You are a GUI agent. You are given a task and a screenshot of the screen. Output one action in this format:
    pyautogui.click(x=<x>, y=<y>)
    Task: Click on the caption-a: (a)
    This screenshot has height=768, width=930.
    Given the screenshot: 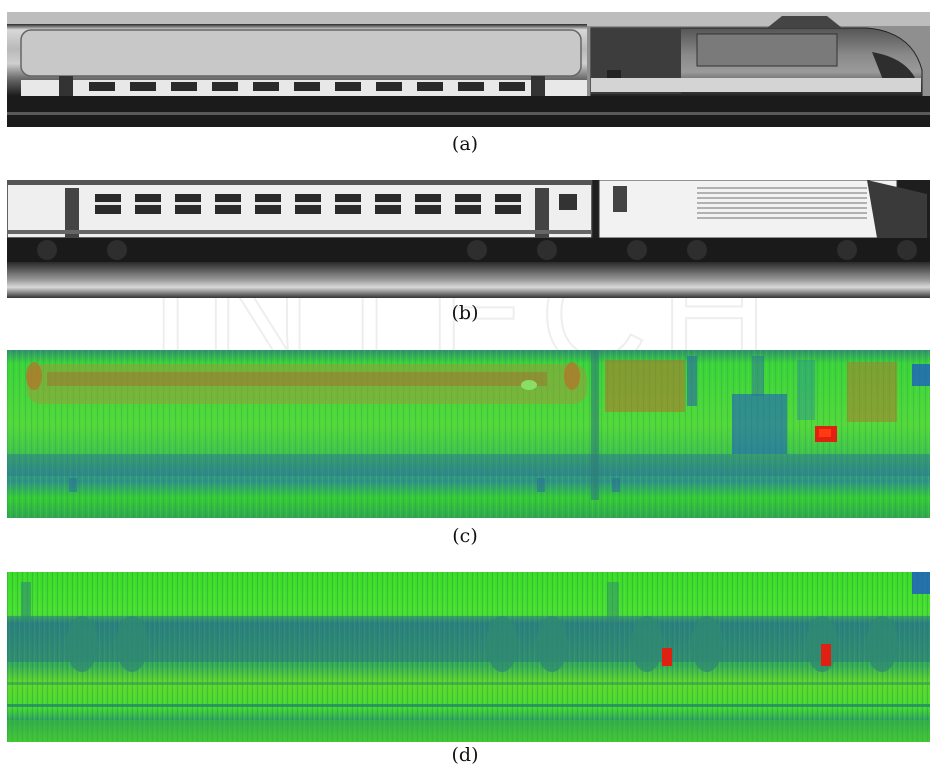 What is the action you would take?
    pyautogui.click(x=465, y=144)
    